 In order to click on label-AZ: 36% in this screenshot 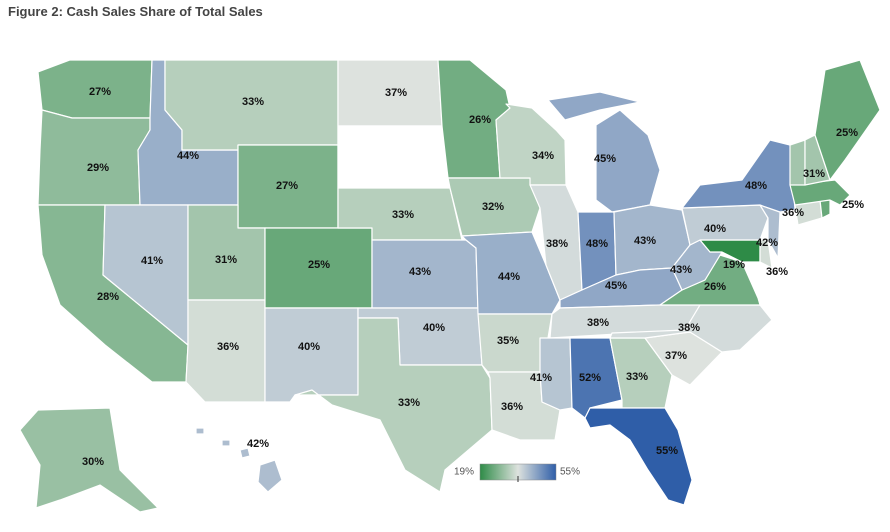, I will do `click(228, 347)`.